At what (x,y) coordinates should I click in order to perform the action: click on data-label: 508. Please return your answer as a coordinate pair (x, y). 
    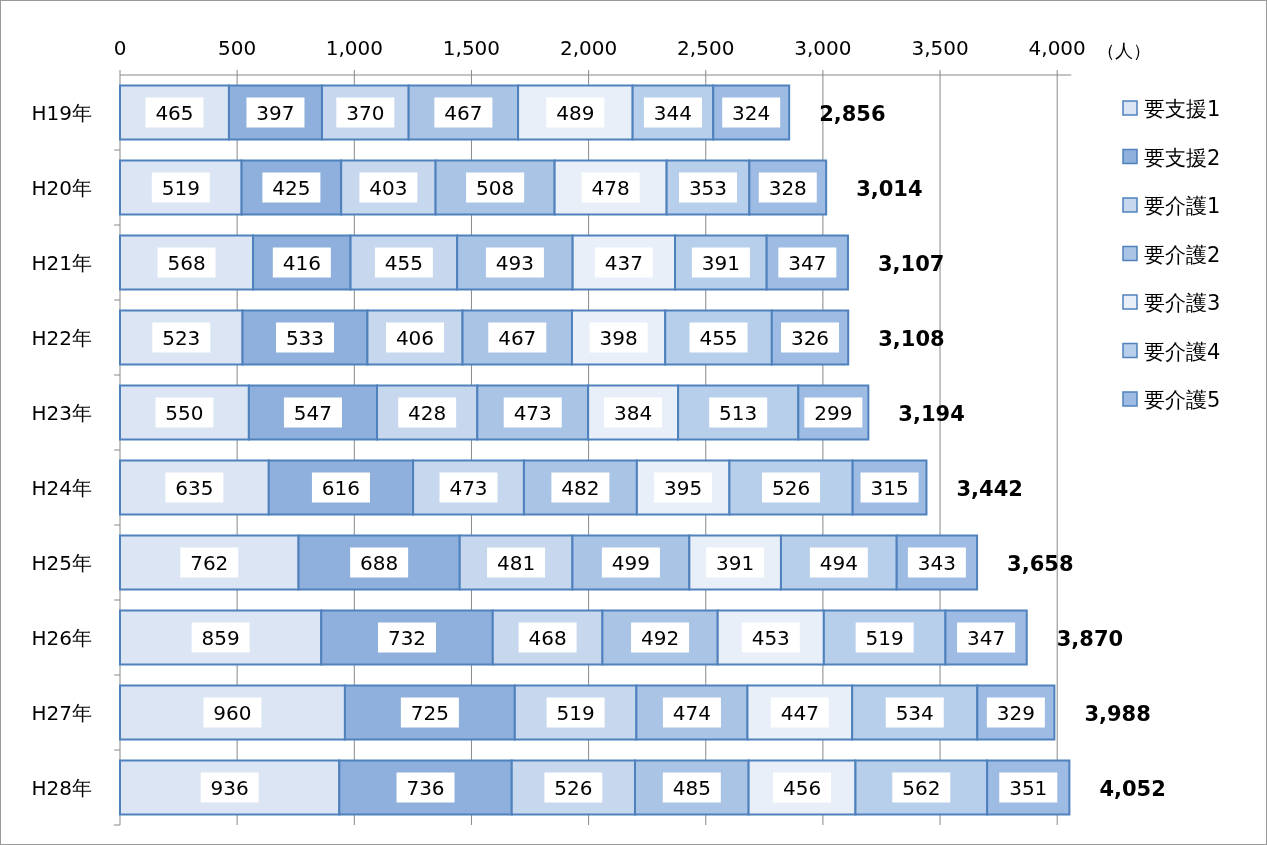
    Looking at the image, I should click on (495, 187).